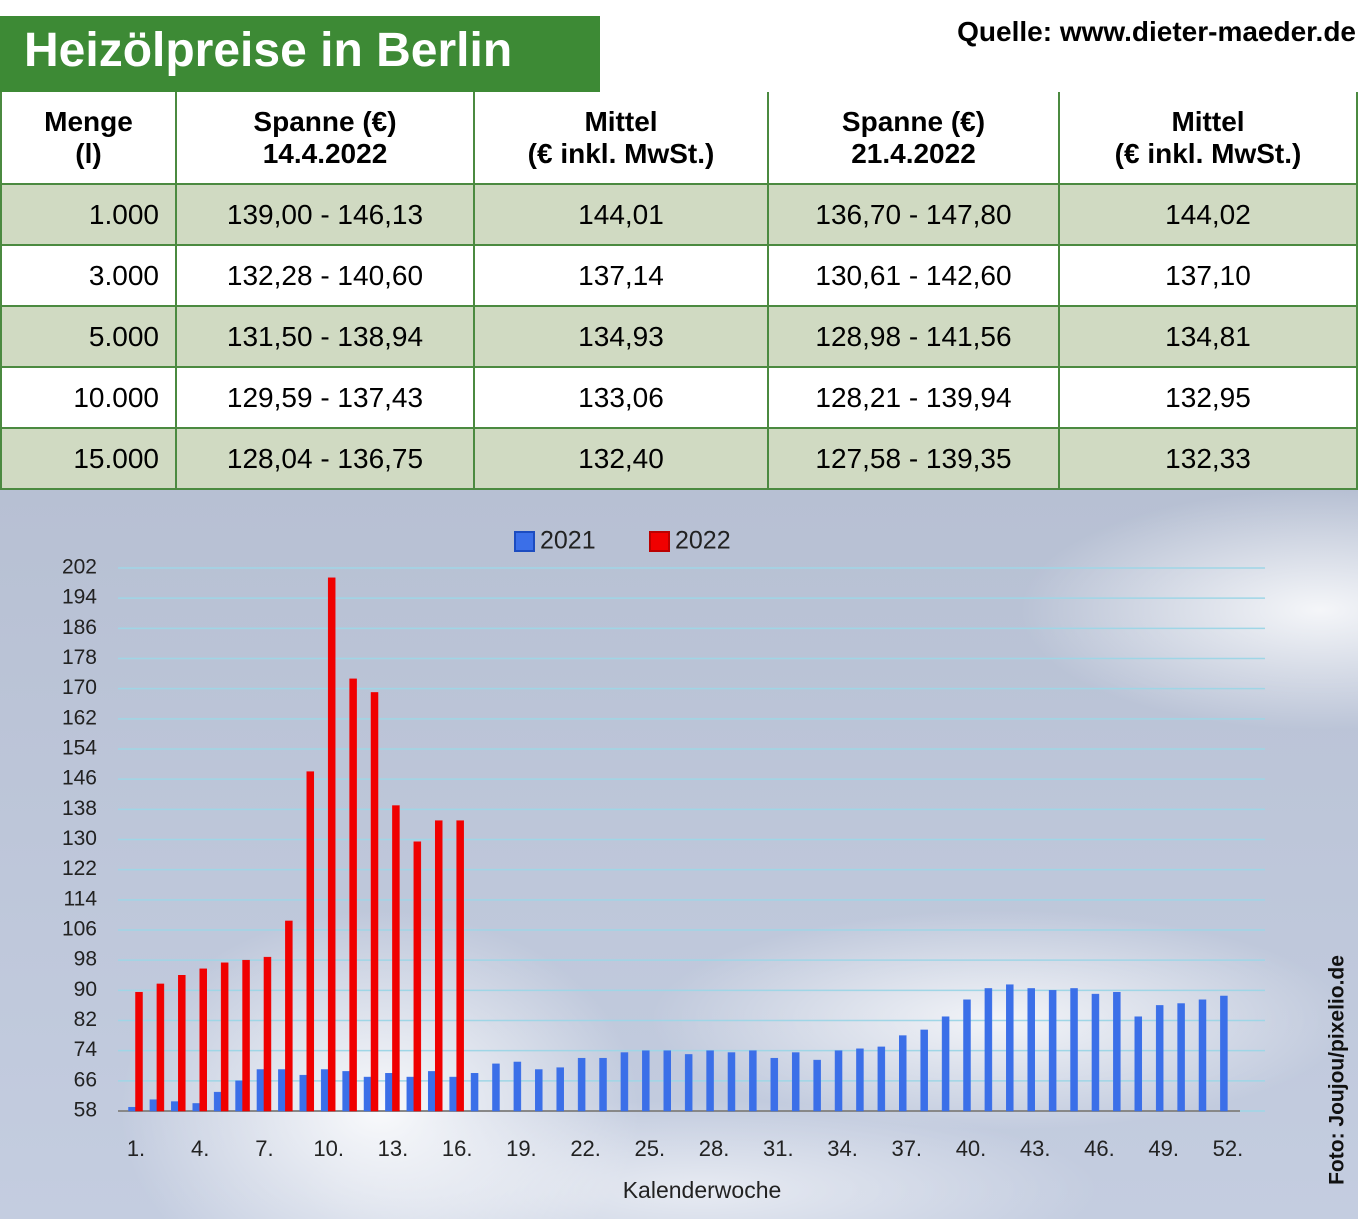 The image size is (1358, 1219). I want to click on y-tick-label: 98, so click(85, 959).